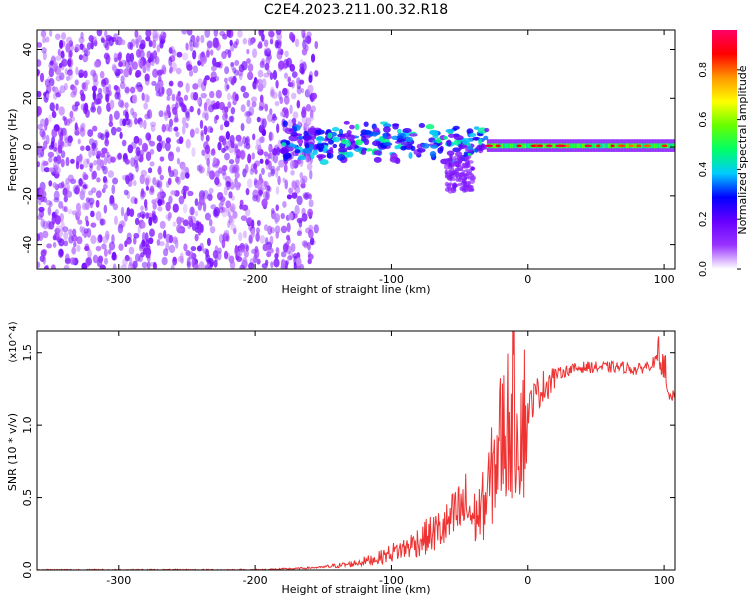 This screenshot has width=750, height=600. I want to click on snr-x-tick-label: -100, so click(391, 580).